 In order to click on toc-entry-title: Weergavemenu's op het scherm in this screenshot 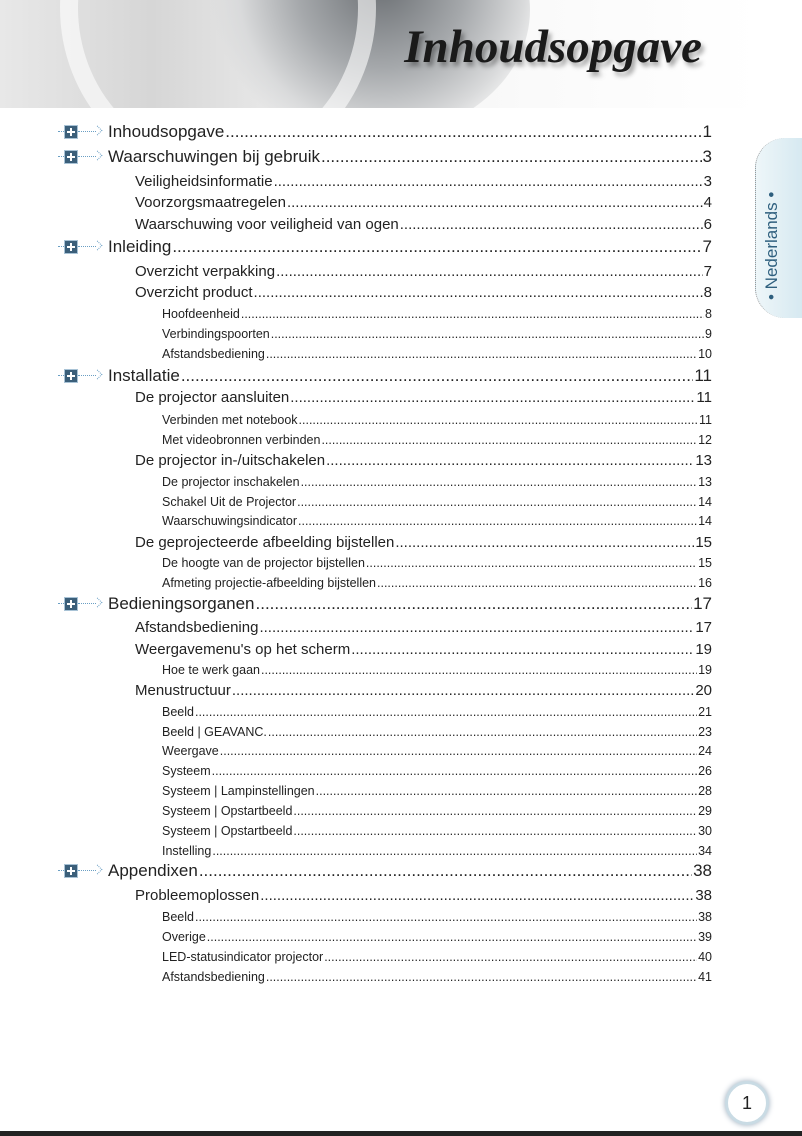, I will do `click(243, 649)`.